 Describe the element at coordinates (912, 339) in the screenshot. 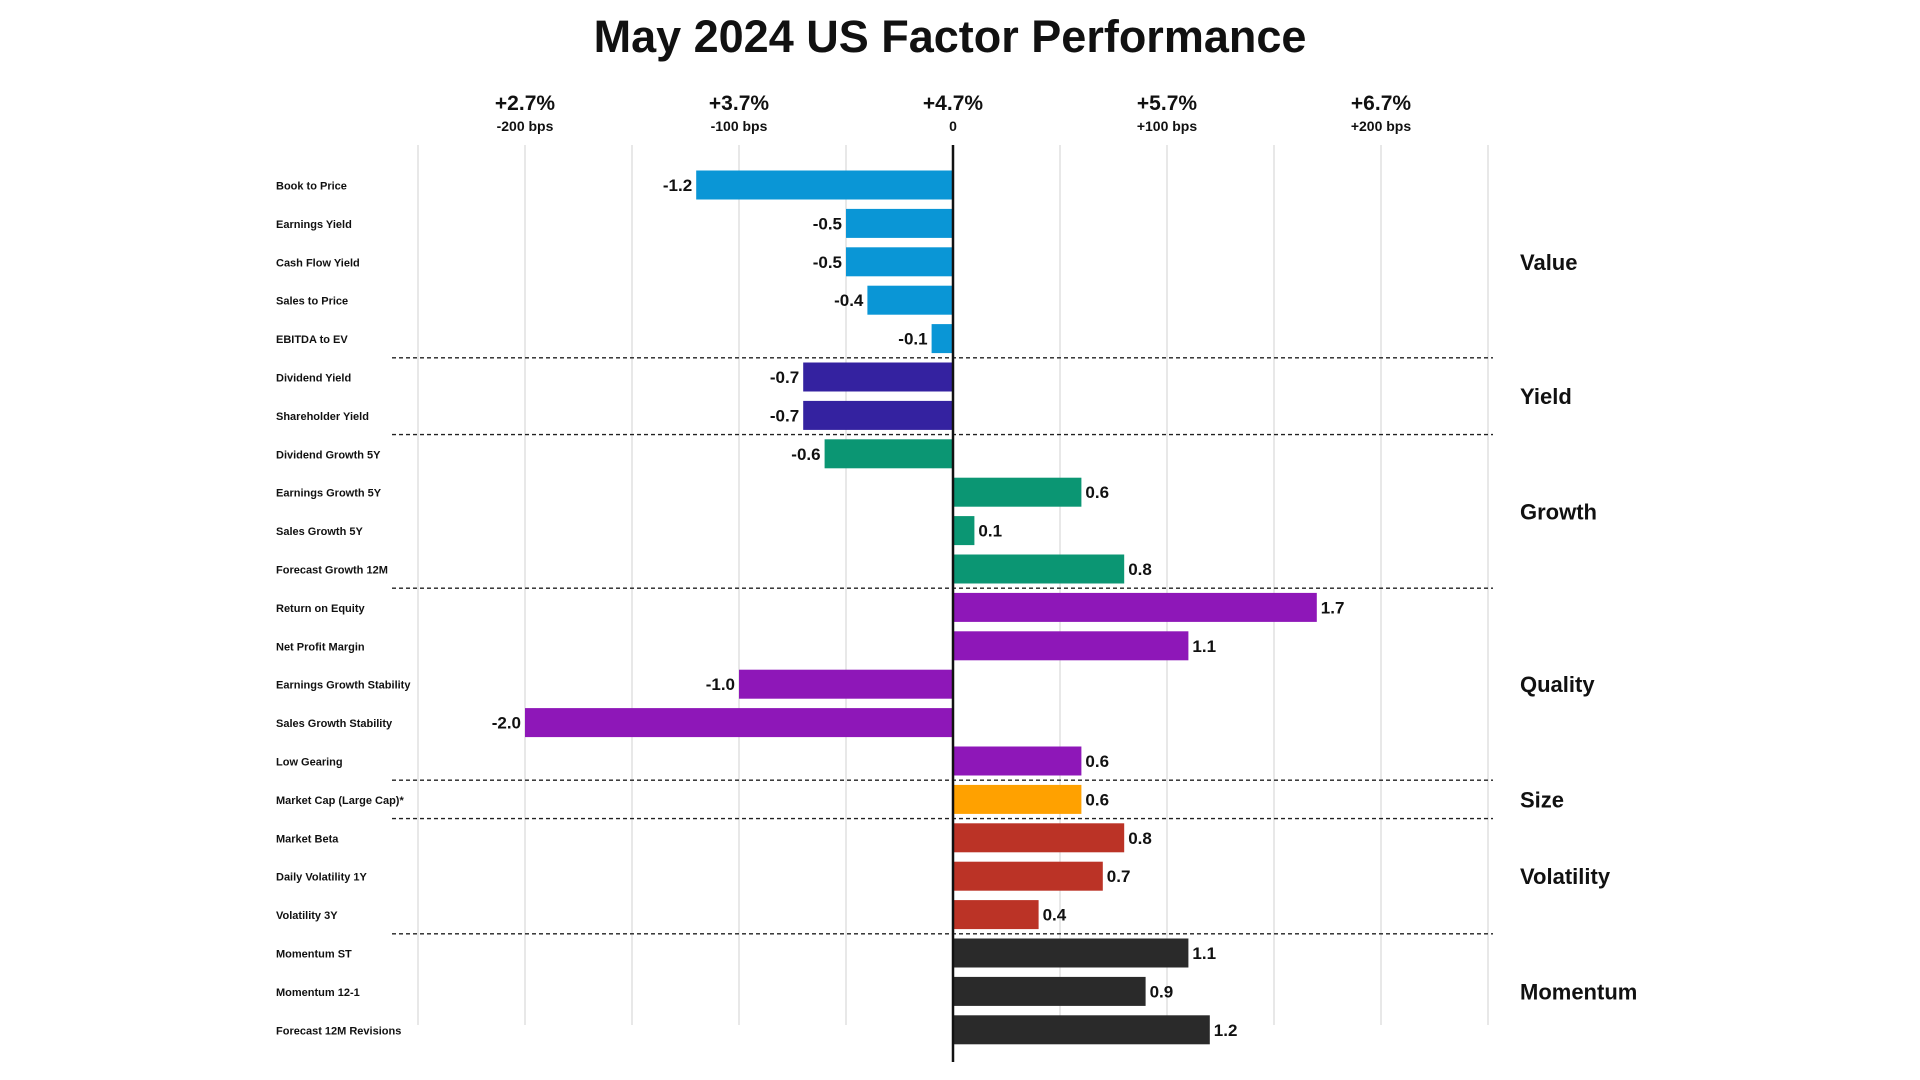

I see `data-label: -0.1` at that location.